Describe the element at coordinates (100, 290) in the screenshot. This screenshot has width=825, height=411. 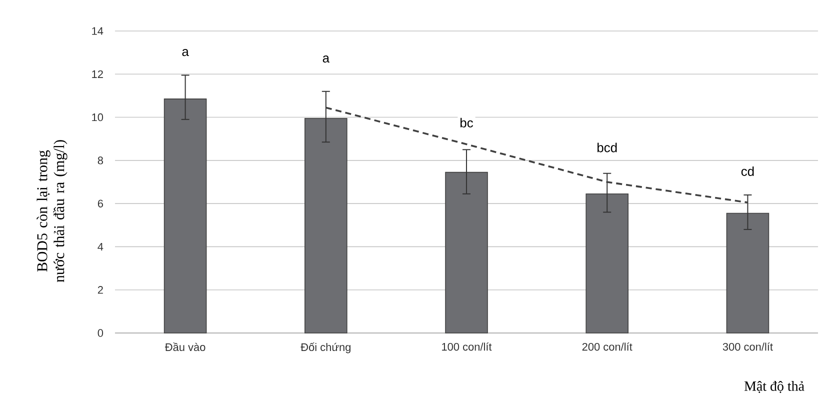
I see `y-tick-label: 2` at that location.